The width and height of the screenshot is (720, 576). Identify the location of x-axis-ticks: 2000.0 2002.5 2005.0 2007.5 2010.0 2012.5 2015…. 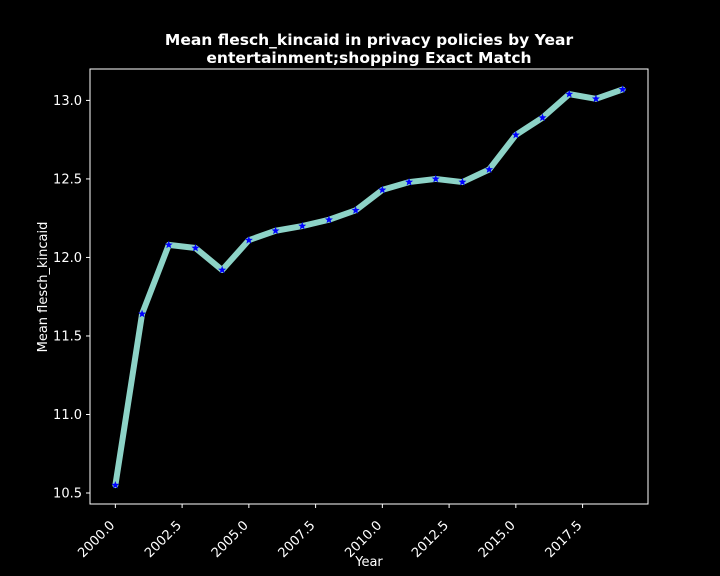
(330, 532).